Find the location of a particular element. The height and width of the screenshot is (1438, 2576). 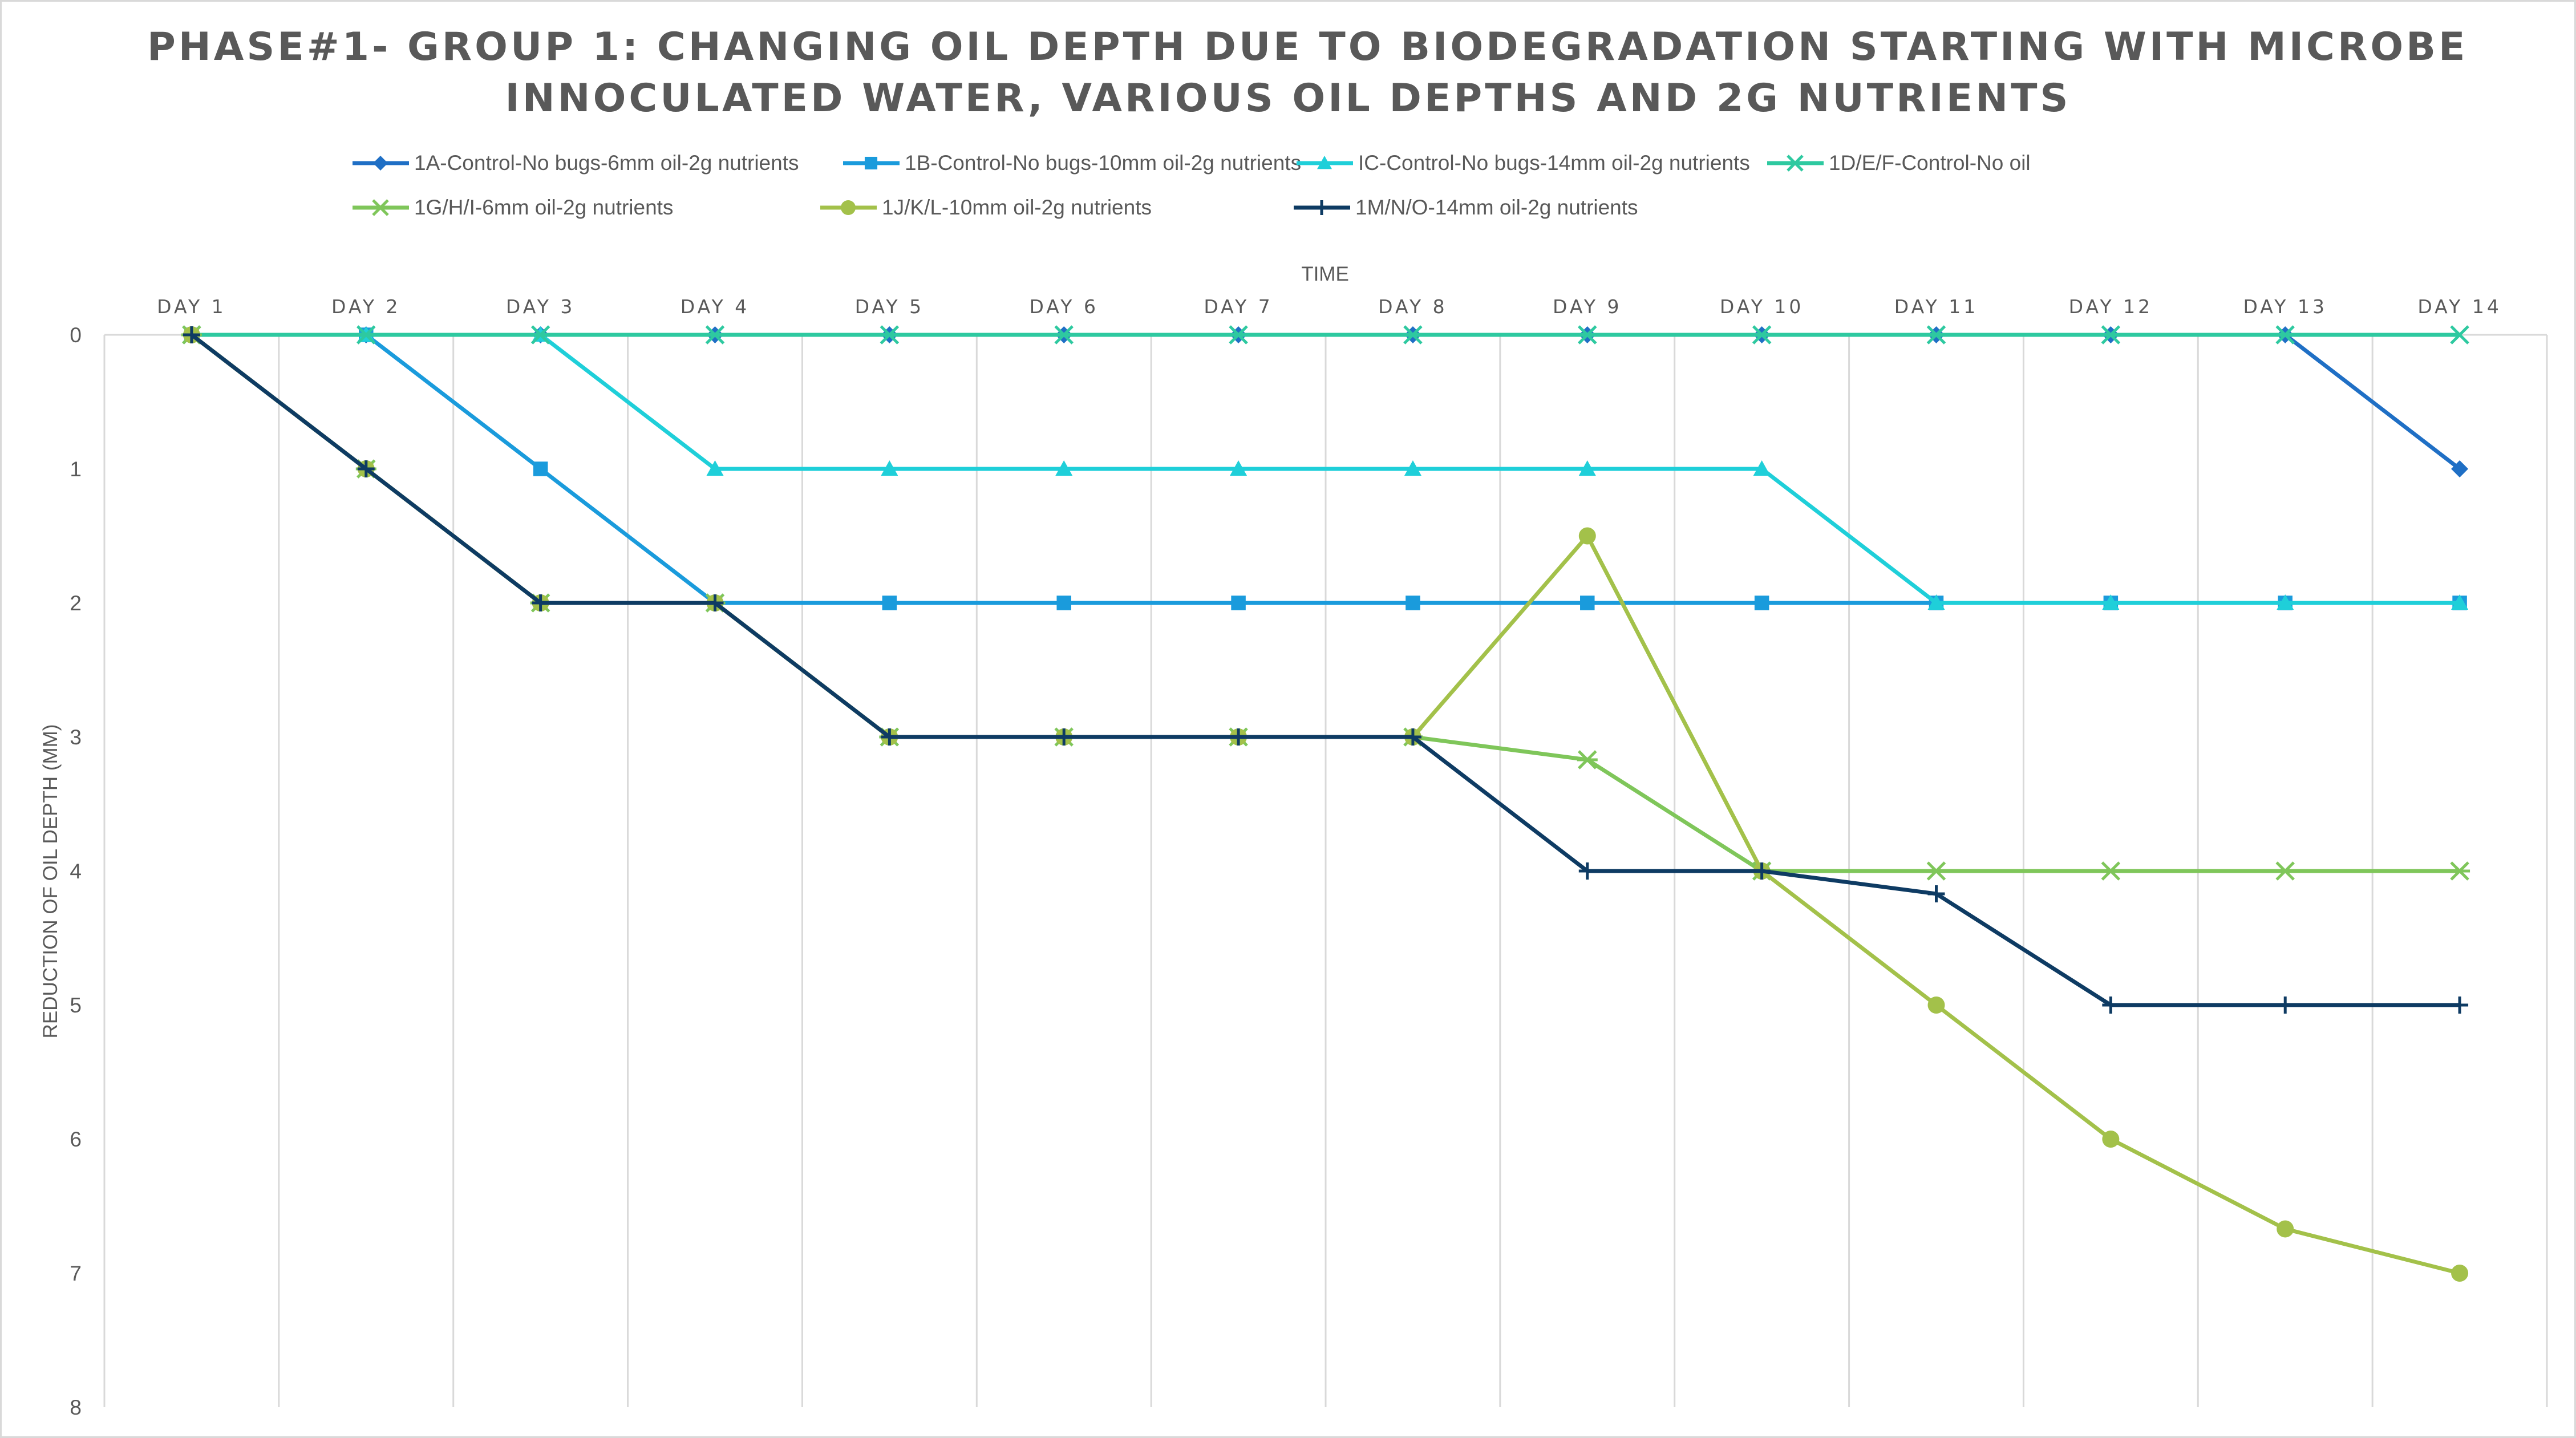

x-tick-label: DAY 7 is located at coordinates (1238, 306).